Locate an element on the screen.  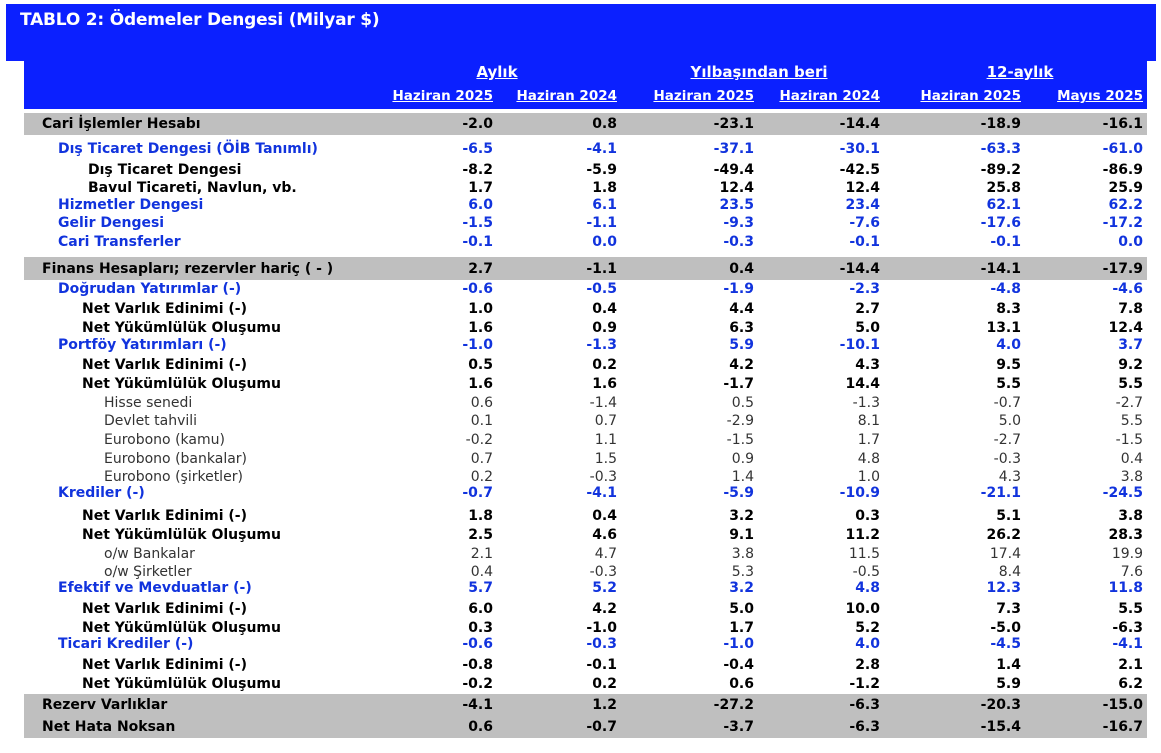
table-title: TABLO 2: Ödemeler Dengesi (Milyar $) is located at coordinates (200, 20).